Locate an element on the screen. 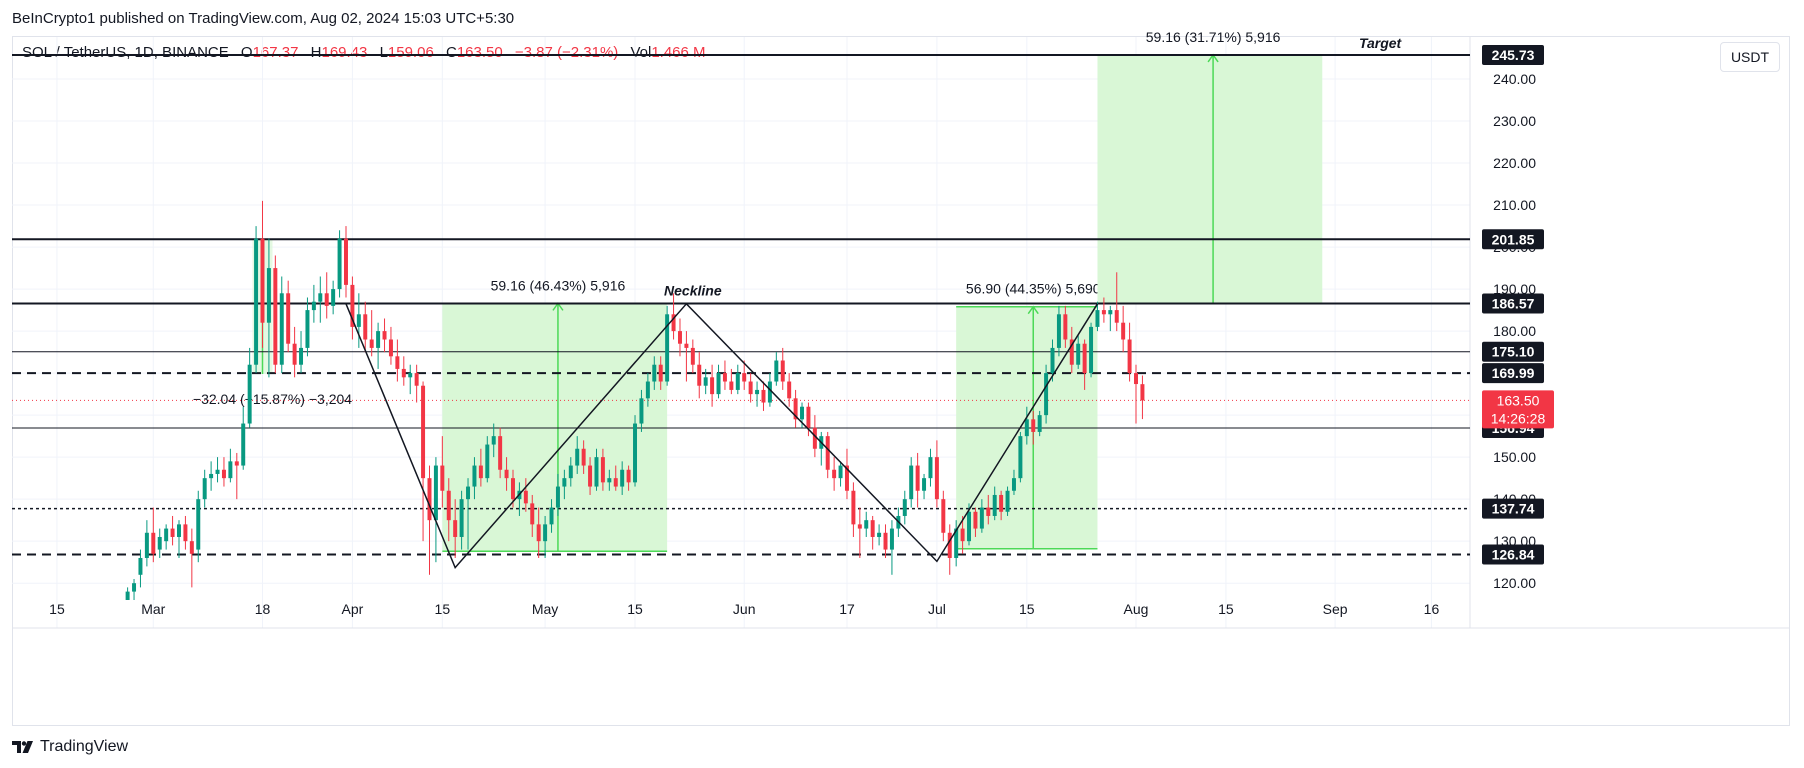  low-label: L is located at coordinates (383, 52).